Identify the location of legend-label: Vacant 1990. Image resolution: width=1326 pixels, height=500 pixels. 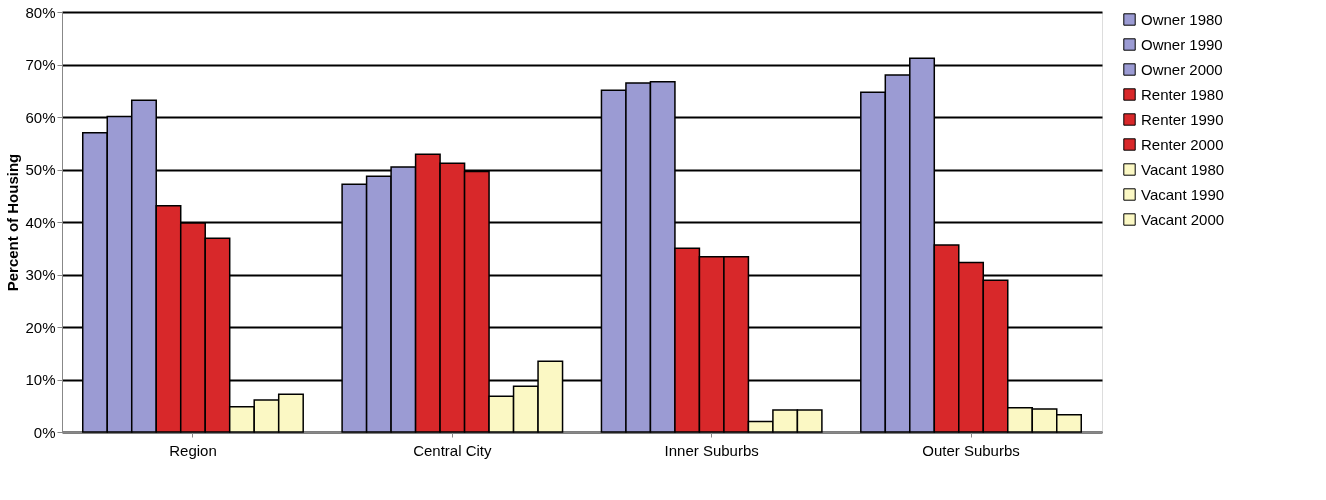
(1183, 194).